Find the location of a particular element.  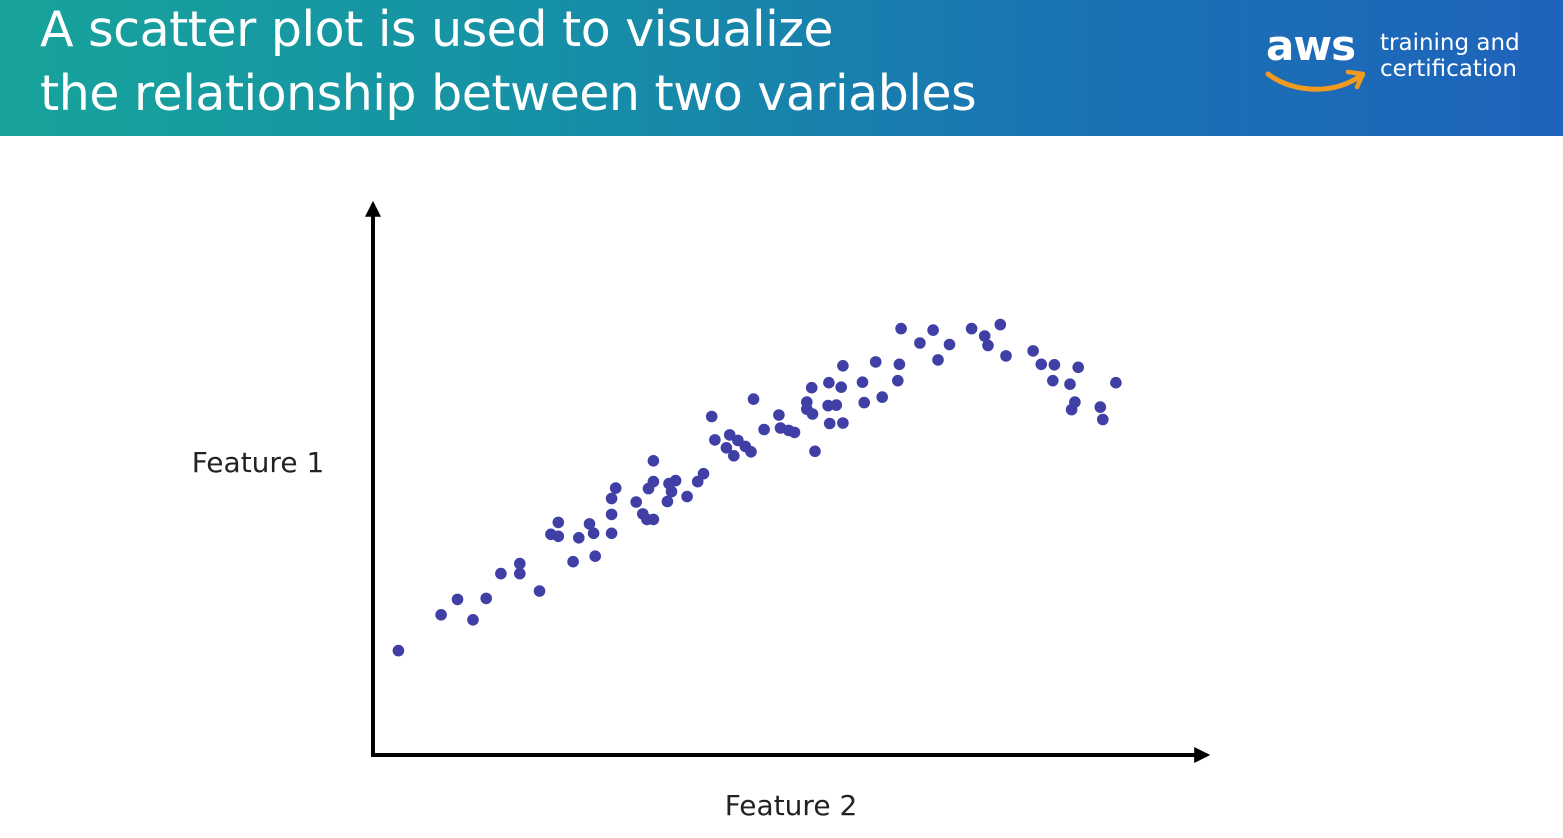

slide-title-line-2: the relationship between two variables is located at coordinates (508, 93).